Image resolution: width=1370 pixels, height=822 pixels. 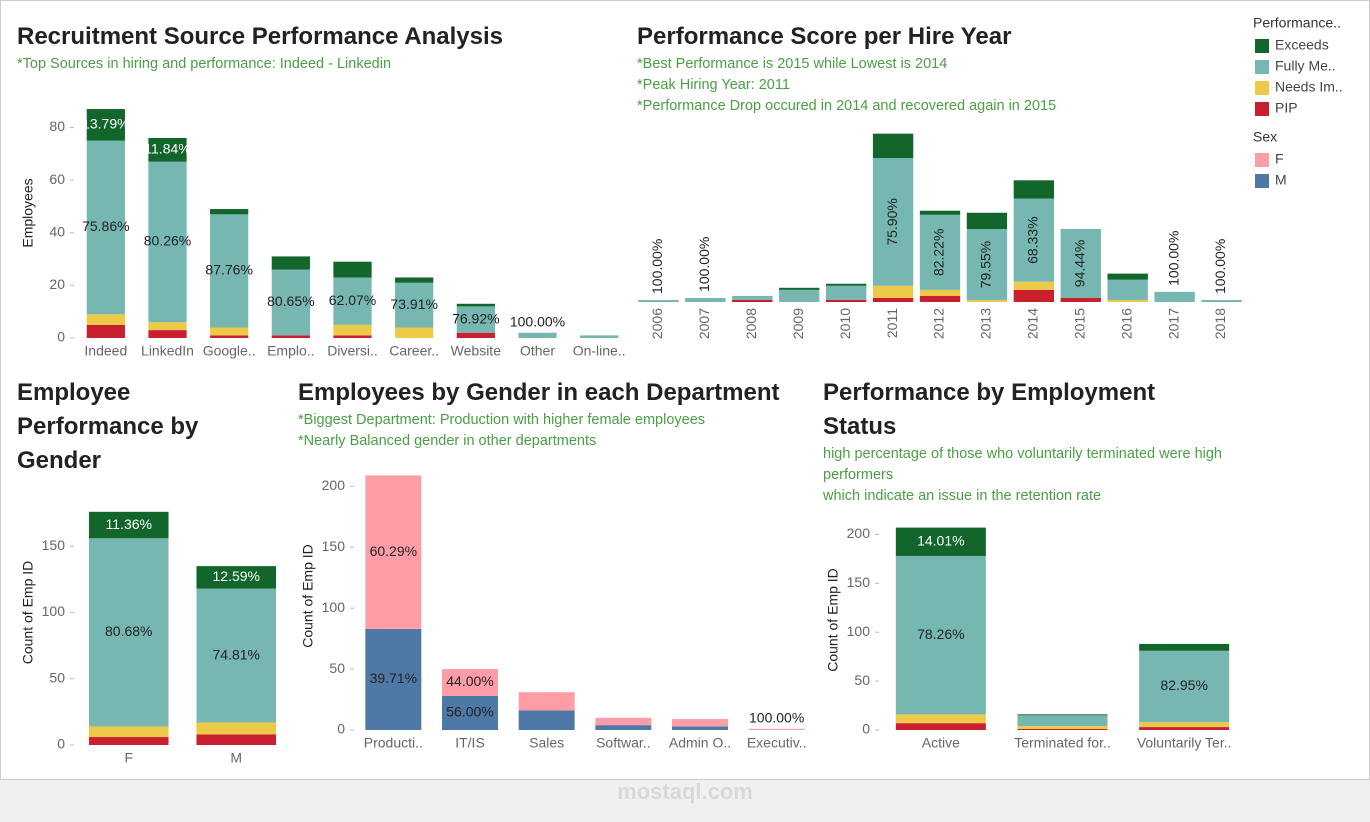 What do you see at coordinates (1302, 45) in the screenshot?
I see `legend-label: Exceeds` at bounding box center [1302, 45].